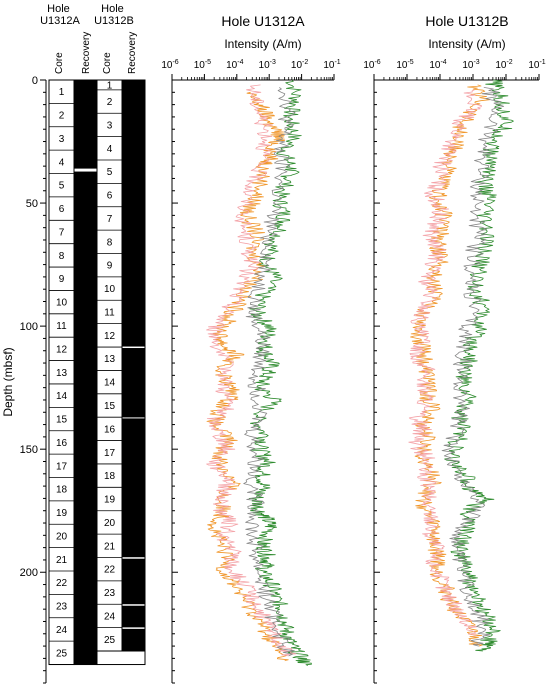  Describe the element at coordinates (29, 327) in the screenshot. I see `depth-tick-label: 100` at that location.